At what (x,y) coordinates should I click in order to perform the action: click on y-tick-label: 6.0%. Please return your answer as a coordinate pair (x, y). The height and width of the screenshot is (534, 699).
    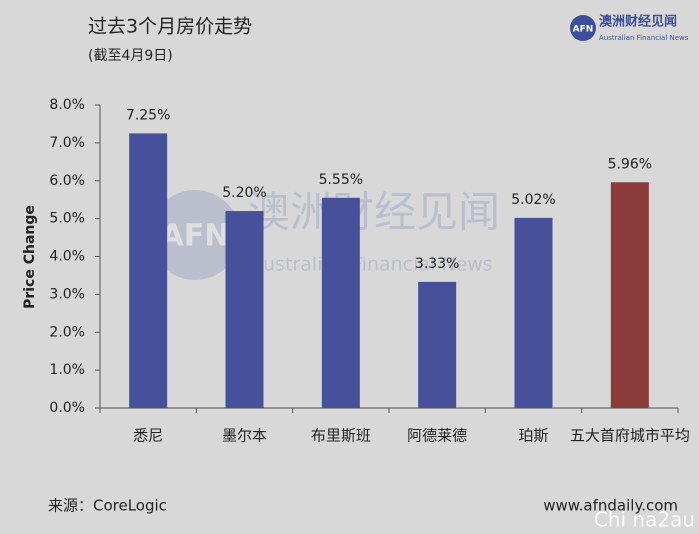
    Looking at the image, I should click on (67, 181).